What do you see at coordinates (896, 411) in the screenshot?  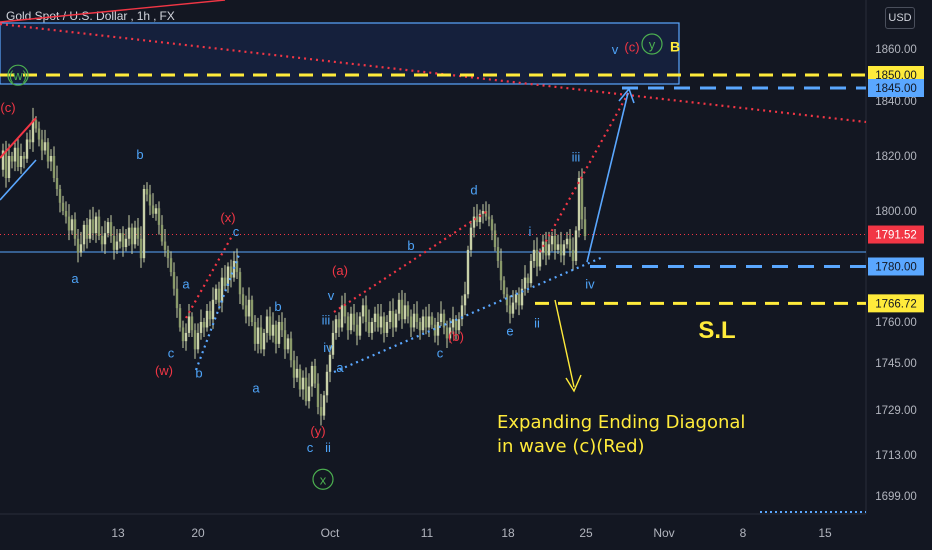 I see `price-tick-label: 1729.00` at bounding box center [896, 411].